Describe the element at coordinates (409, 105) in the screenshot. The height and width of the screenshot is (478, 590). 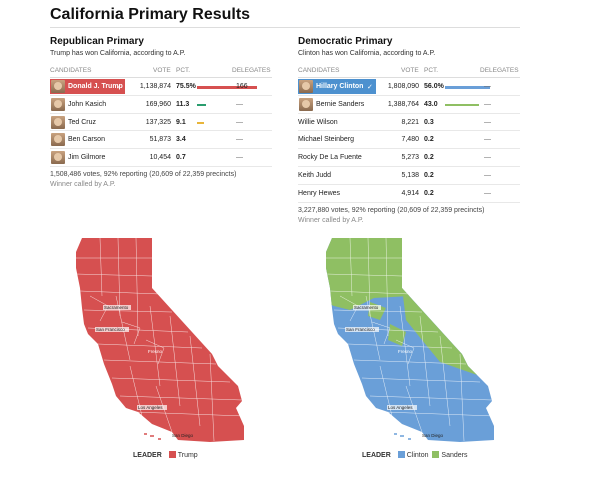
I see `candidate-row-sanders: Bernie Sanders 1,388,764 43.0 —` at that location.